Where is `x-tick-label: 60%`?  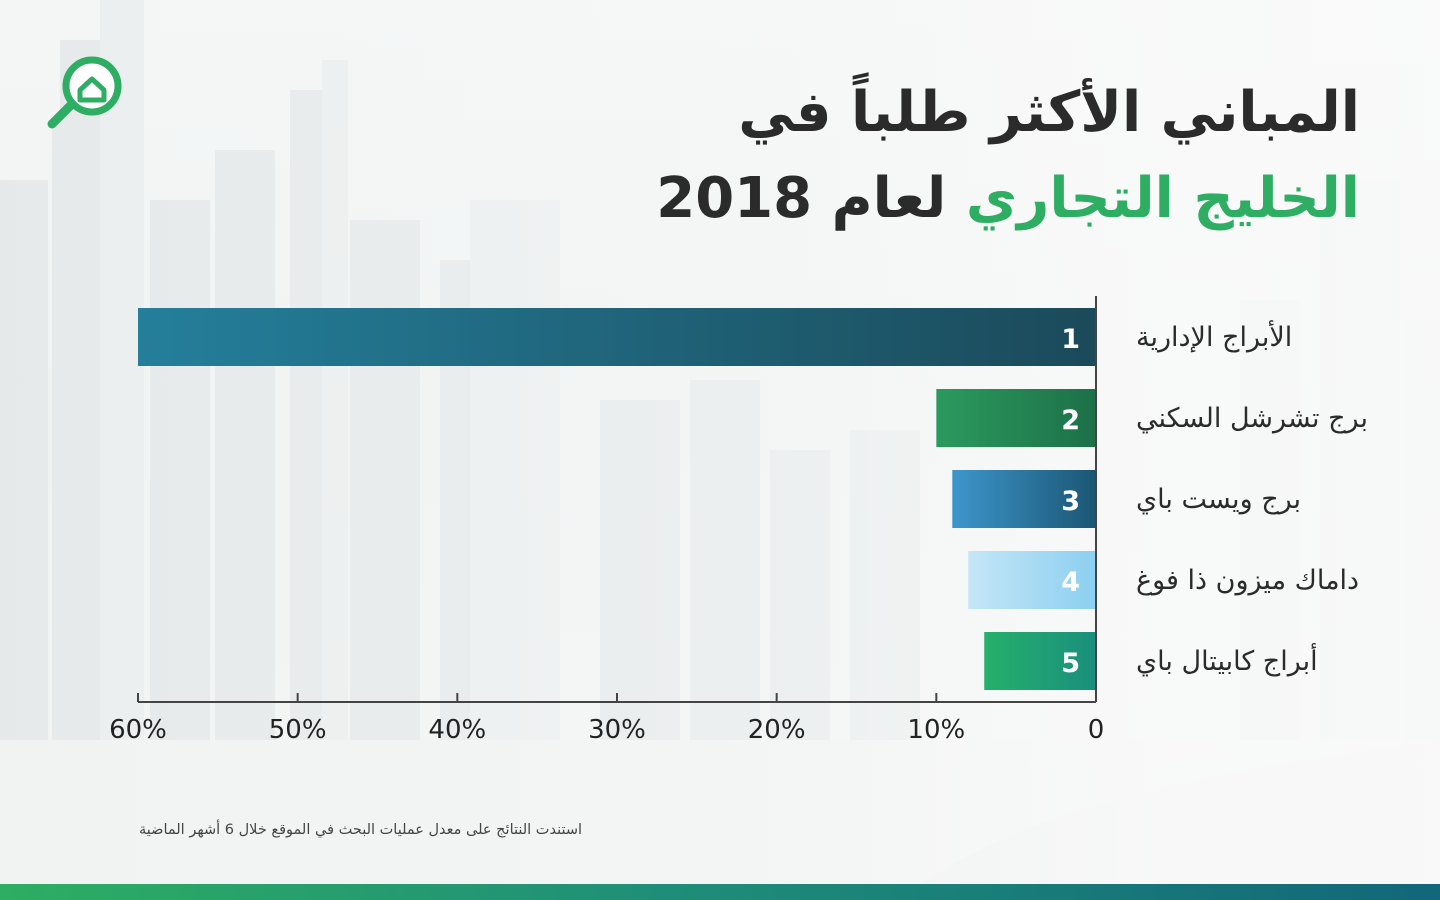 x-tick-label: 60% is located at coordinates (138, 730).